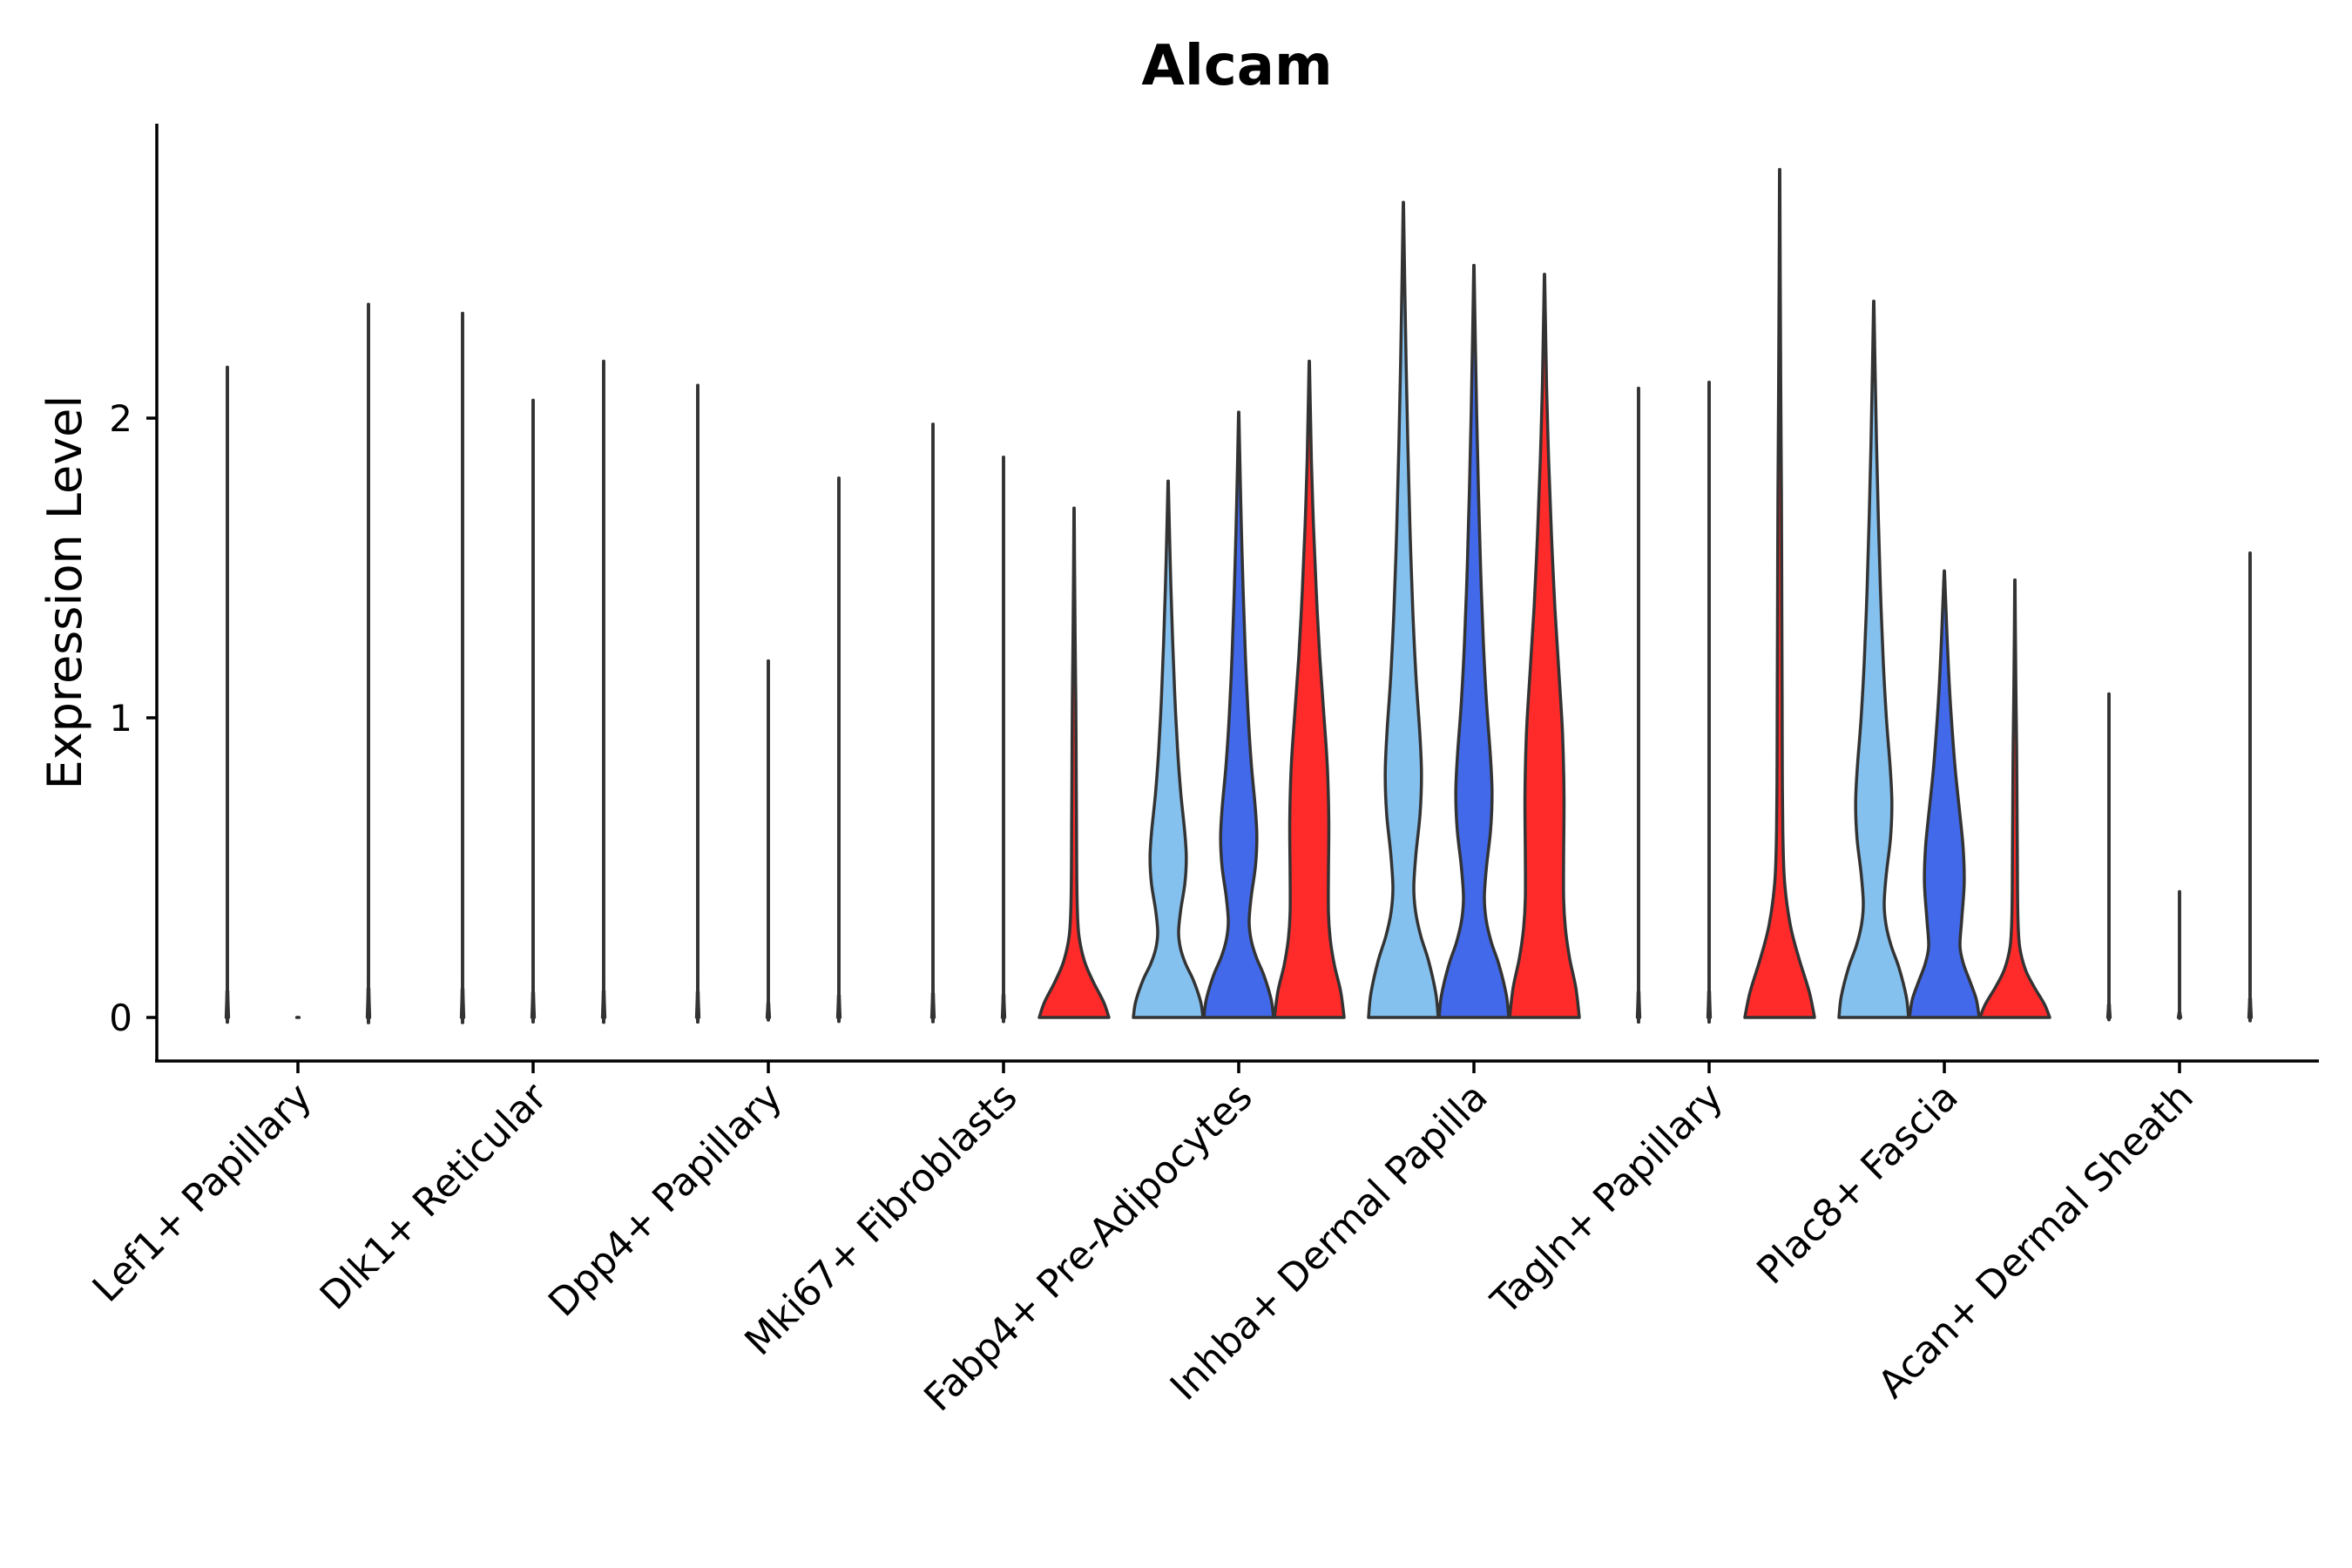  What do you see at coordinates (202, 1193) in the screenshot?
I see `x-tick-label-0: Lef1+ Papillary` at bounding box center [202, 1193].